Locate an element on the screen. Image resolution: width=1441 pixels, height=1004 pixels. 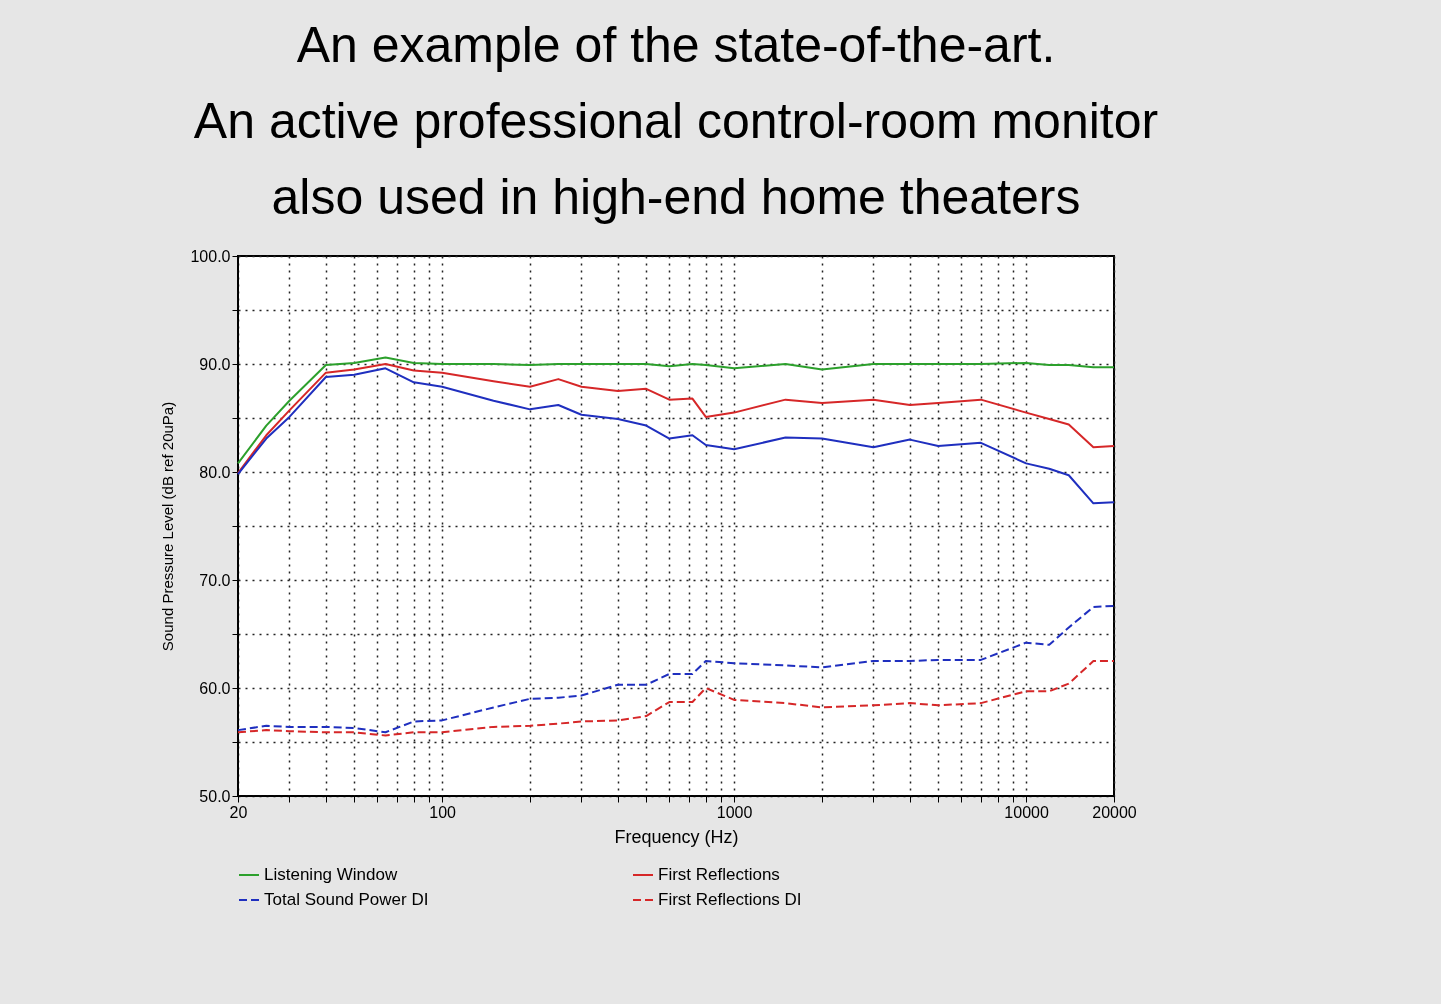
y-tick-label: 100.0 is located at coordinates (210, 256).